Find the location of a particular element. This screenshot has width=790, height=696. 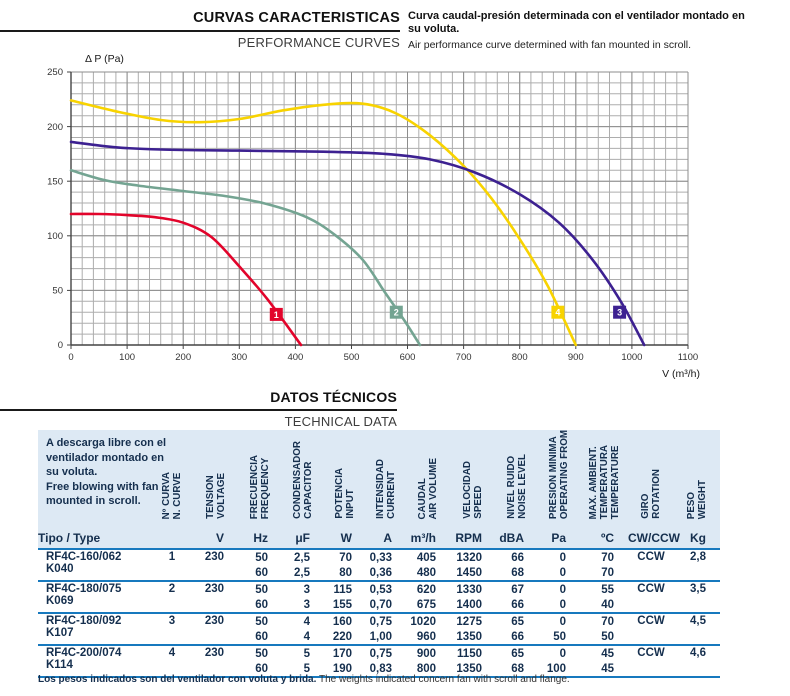

x-tick-label: 700 is located at coordinates (464, 357).